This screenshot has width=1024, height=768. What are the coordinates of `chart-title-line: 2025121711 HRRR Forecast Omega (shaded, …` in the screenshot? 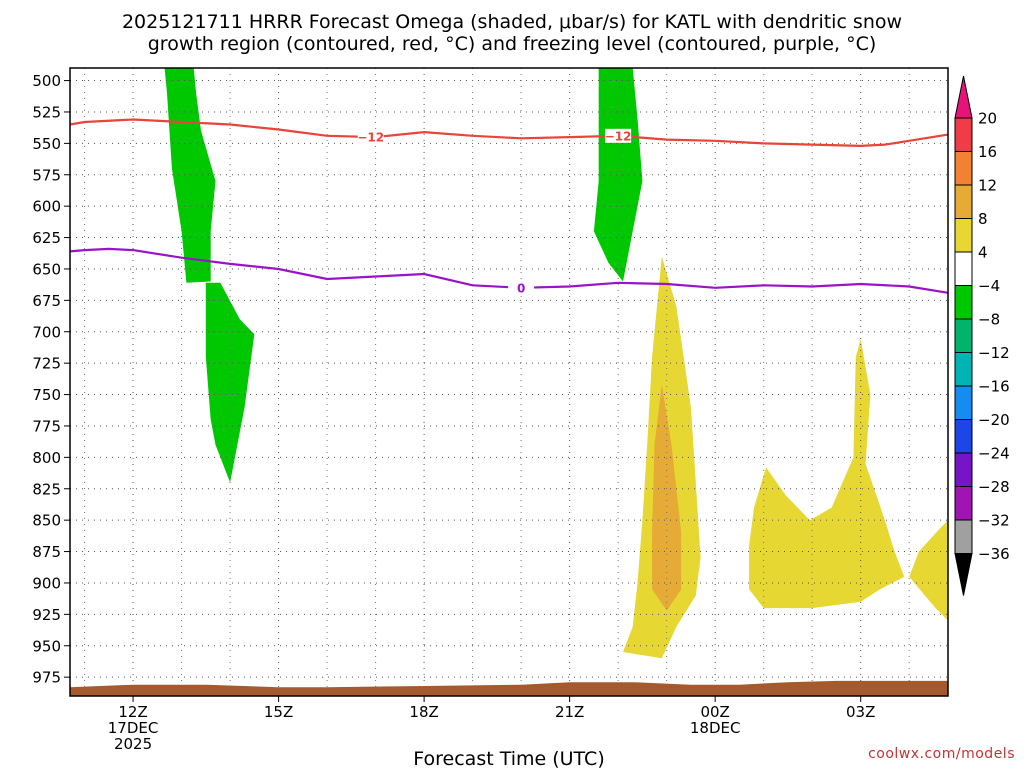 It's located at (512, 22).